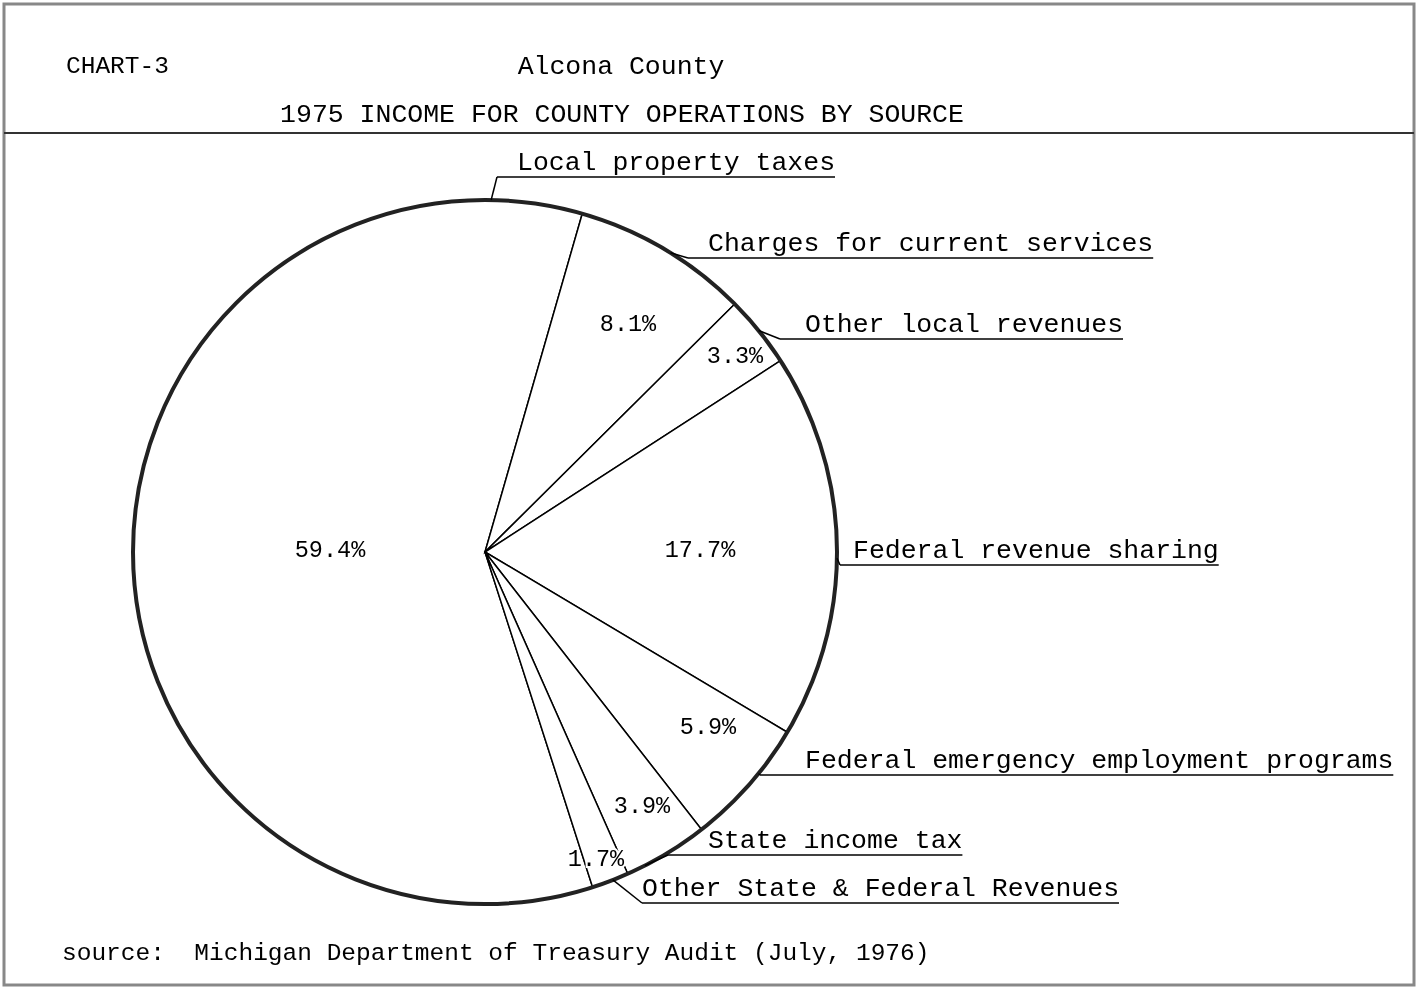 The image size is (1420, 989). What do you see at coordinates (700, 550) in the screenshot?
I see `data-label: 17.7%` at bounding box center [700, 550].